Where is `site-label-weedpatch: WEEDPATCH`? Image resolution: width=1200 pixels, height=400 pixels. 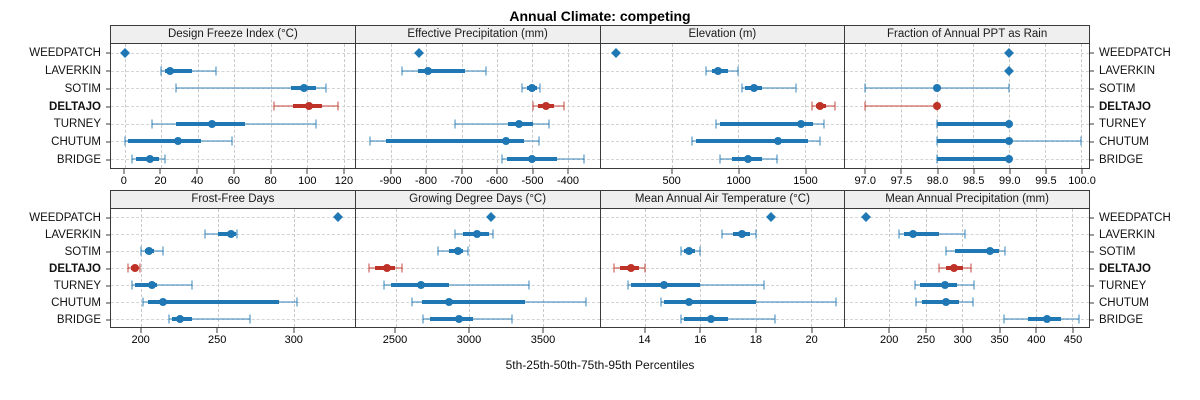 site-label-weedpatch: WEEDPATCH is located at coordinates (65, 217).